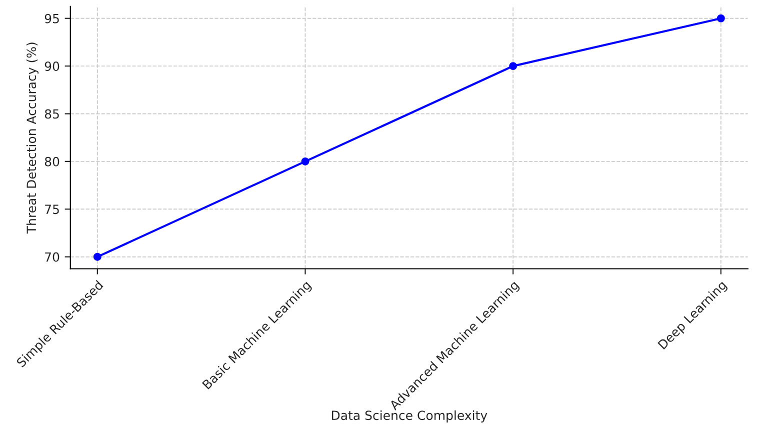 The image size is (757, 430). What do you see at coordinates (51, 19) in the screenshot?
I see `y-tick-label: 95` at bounding box center [51, 19].